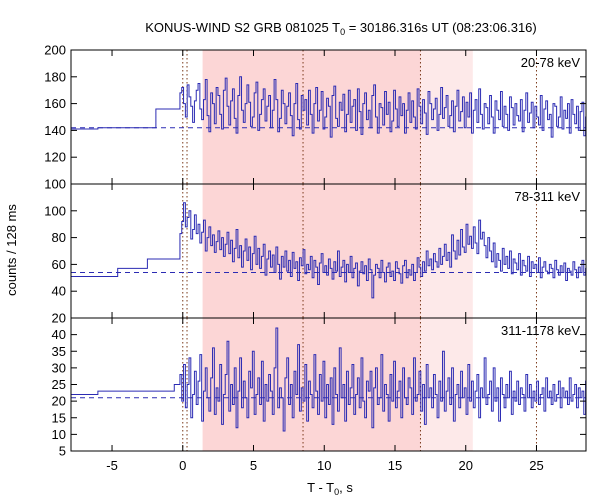 The width and height of the screenshot is (600, 500). I want to click on y-tick-label: 35, so click(59, 351).